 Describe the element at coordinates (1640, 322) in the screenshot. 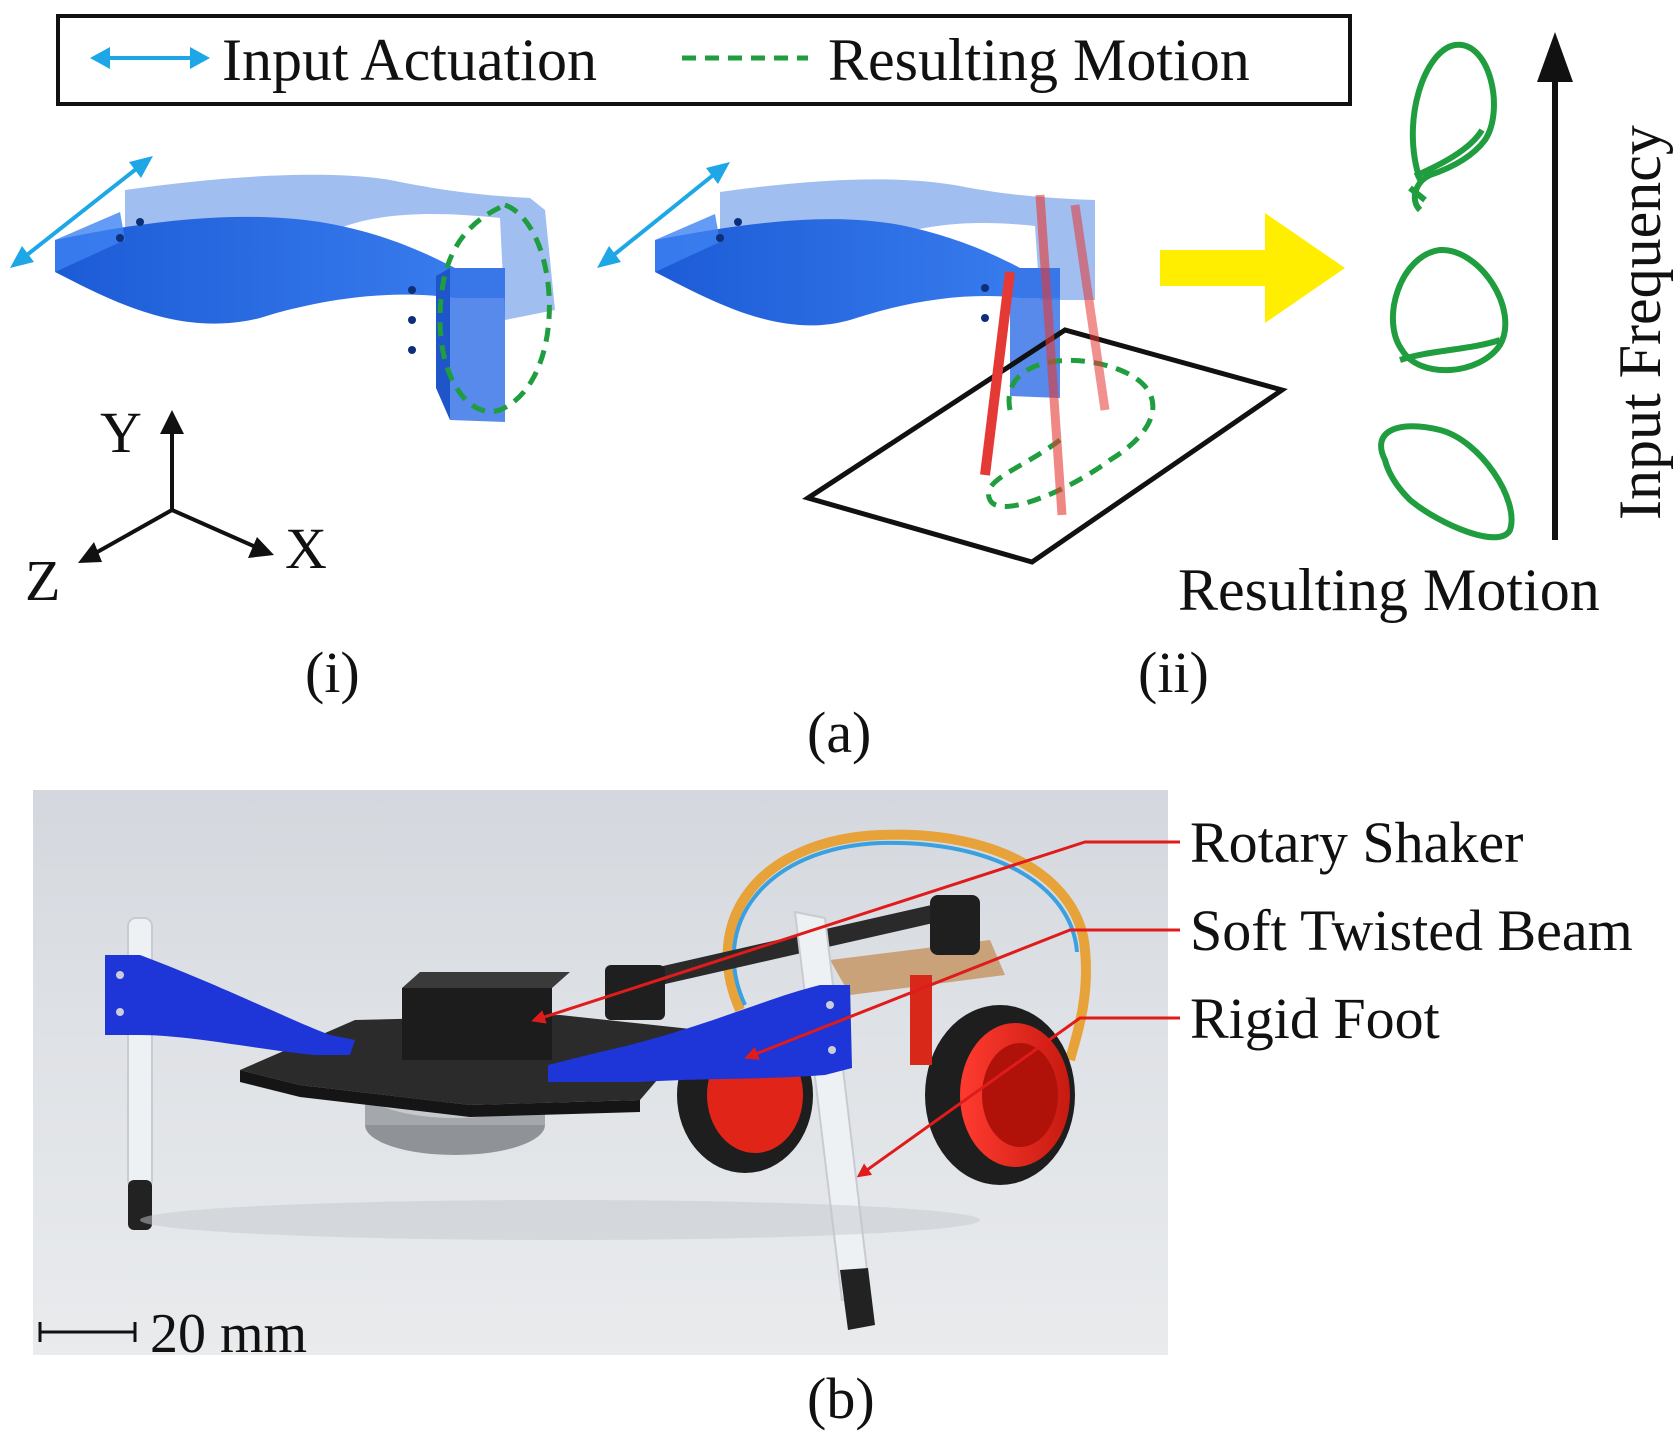

I see `input-frequency-label: Input Frequency` at that location.